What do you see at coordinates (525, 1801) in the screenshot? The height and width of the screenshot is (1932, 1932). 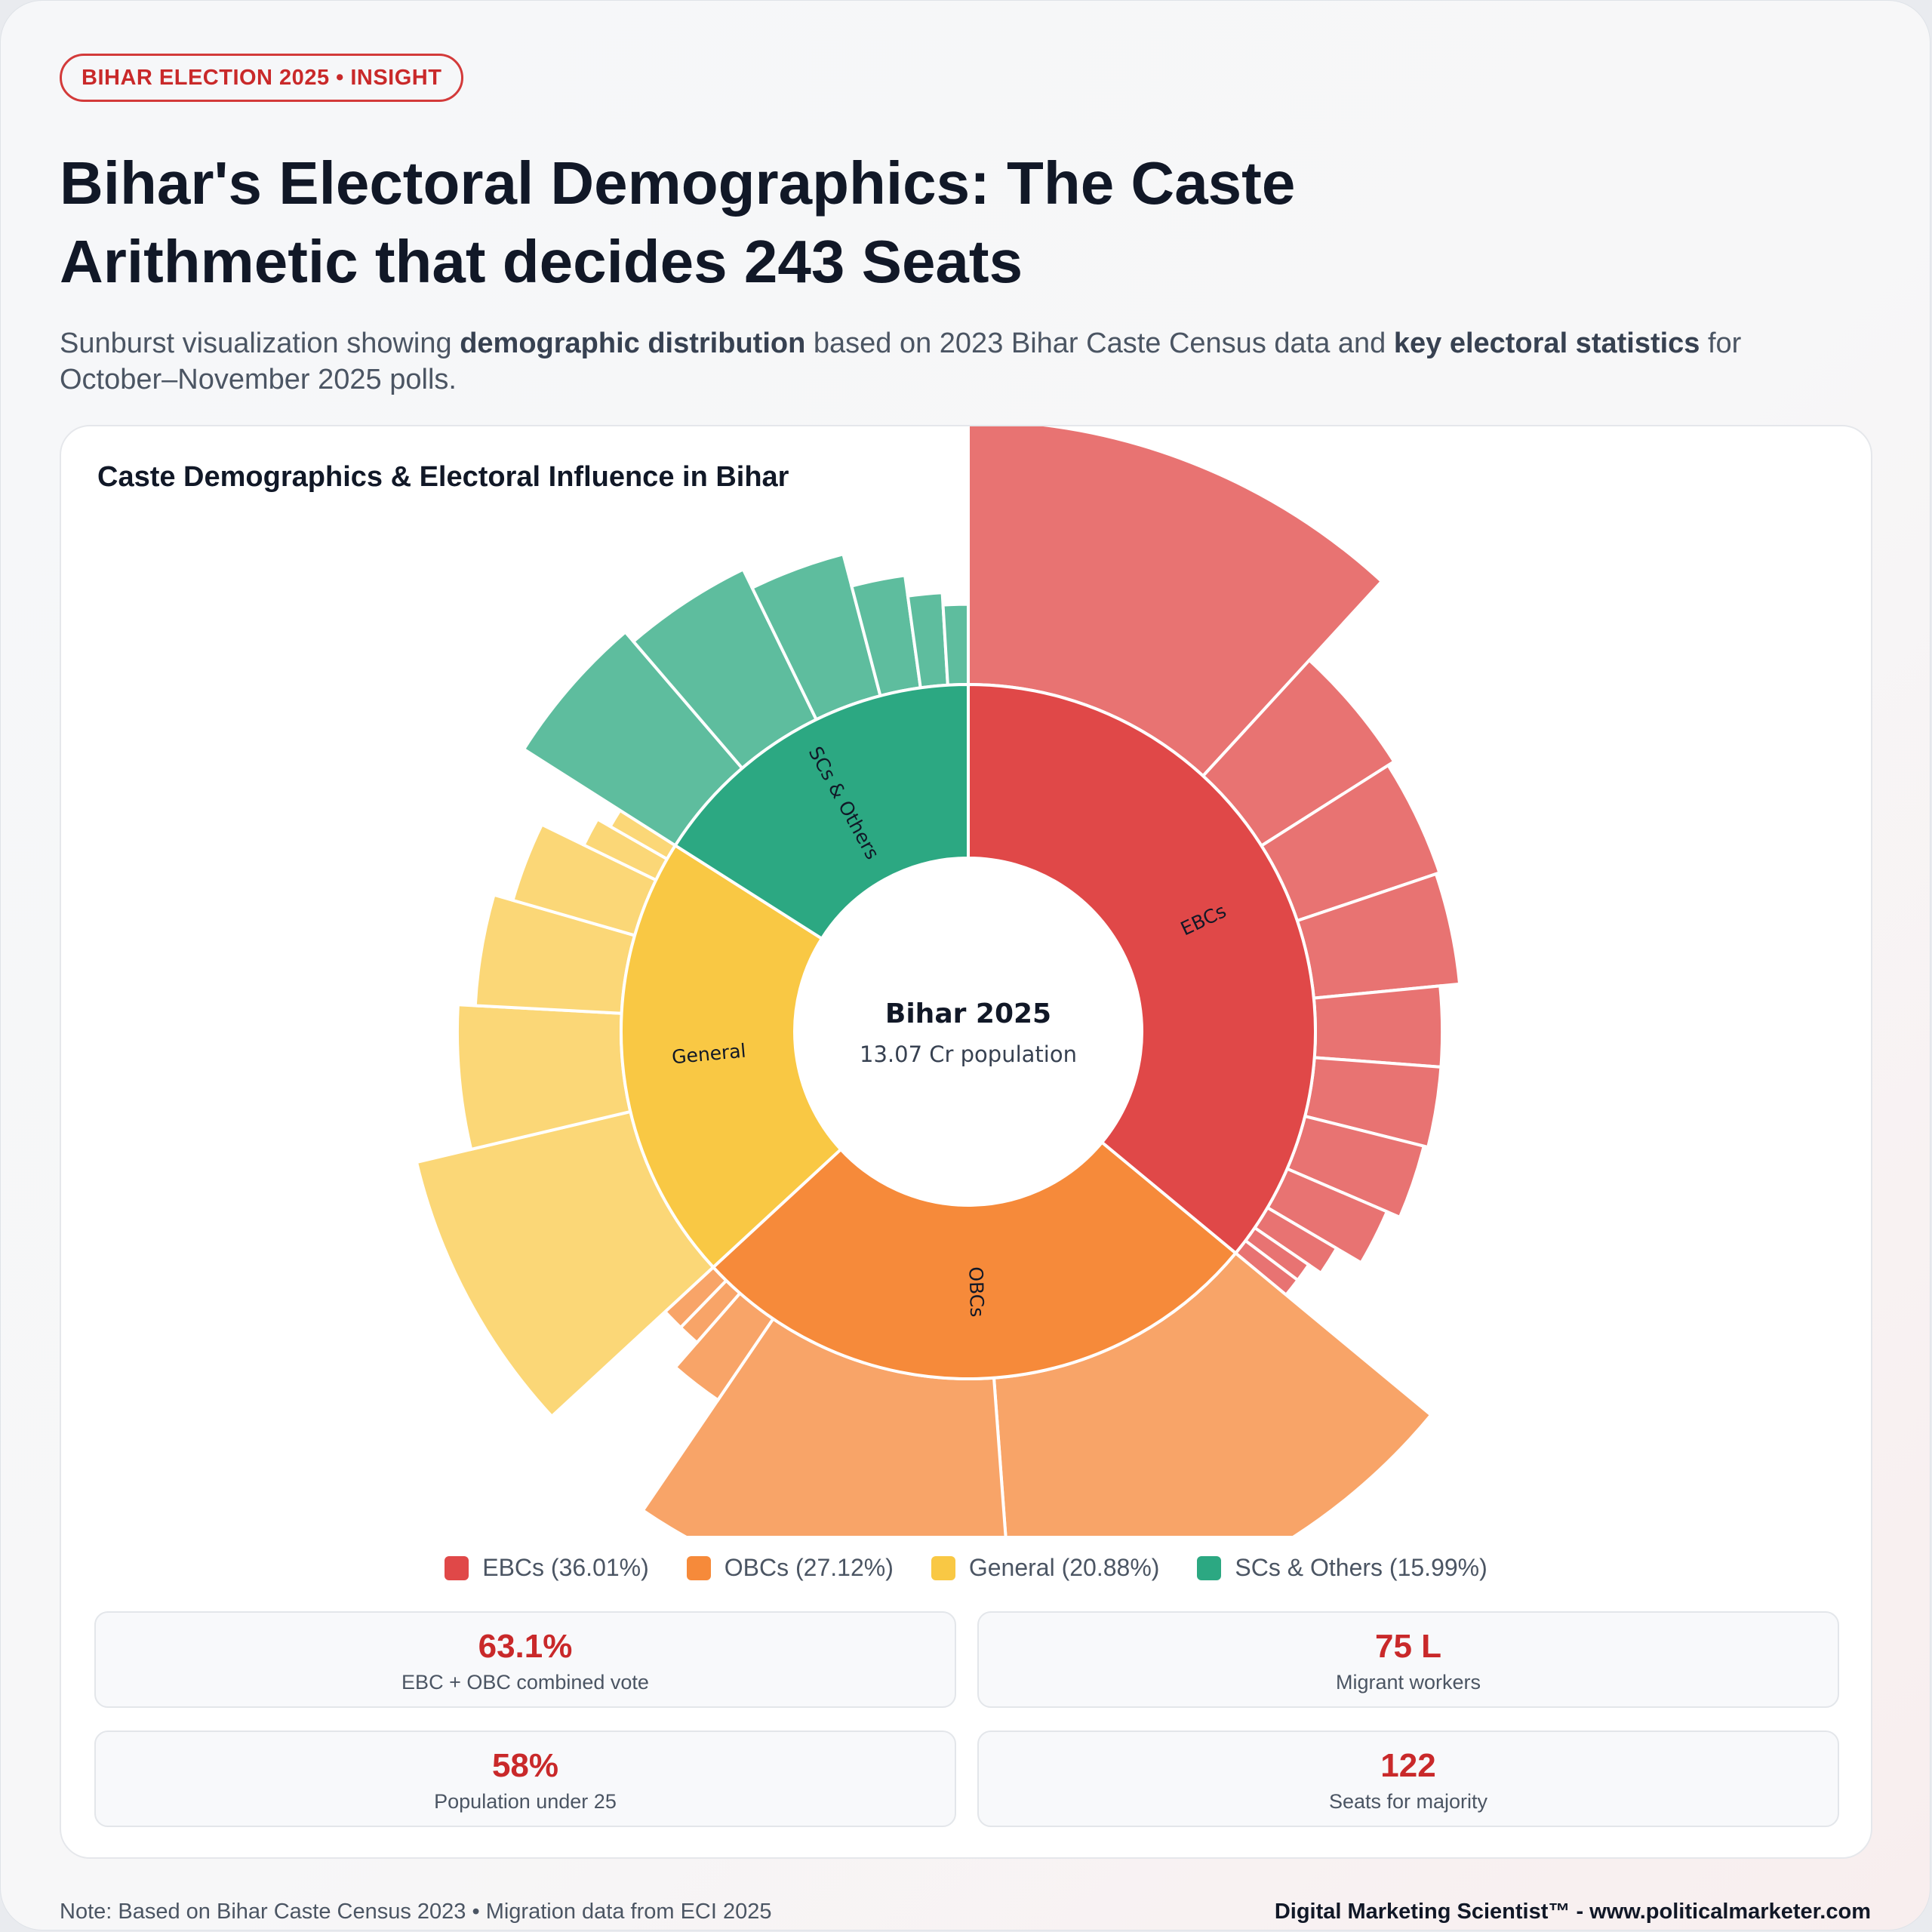 I see `stat-label: Population under 25` at bounding box center [525, 1801].